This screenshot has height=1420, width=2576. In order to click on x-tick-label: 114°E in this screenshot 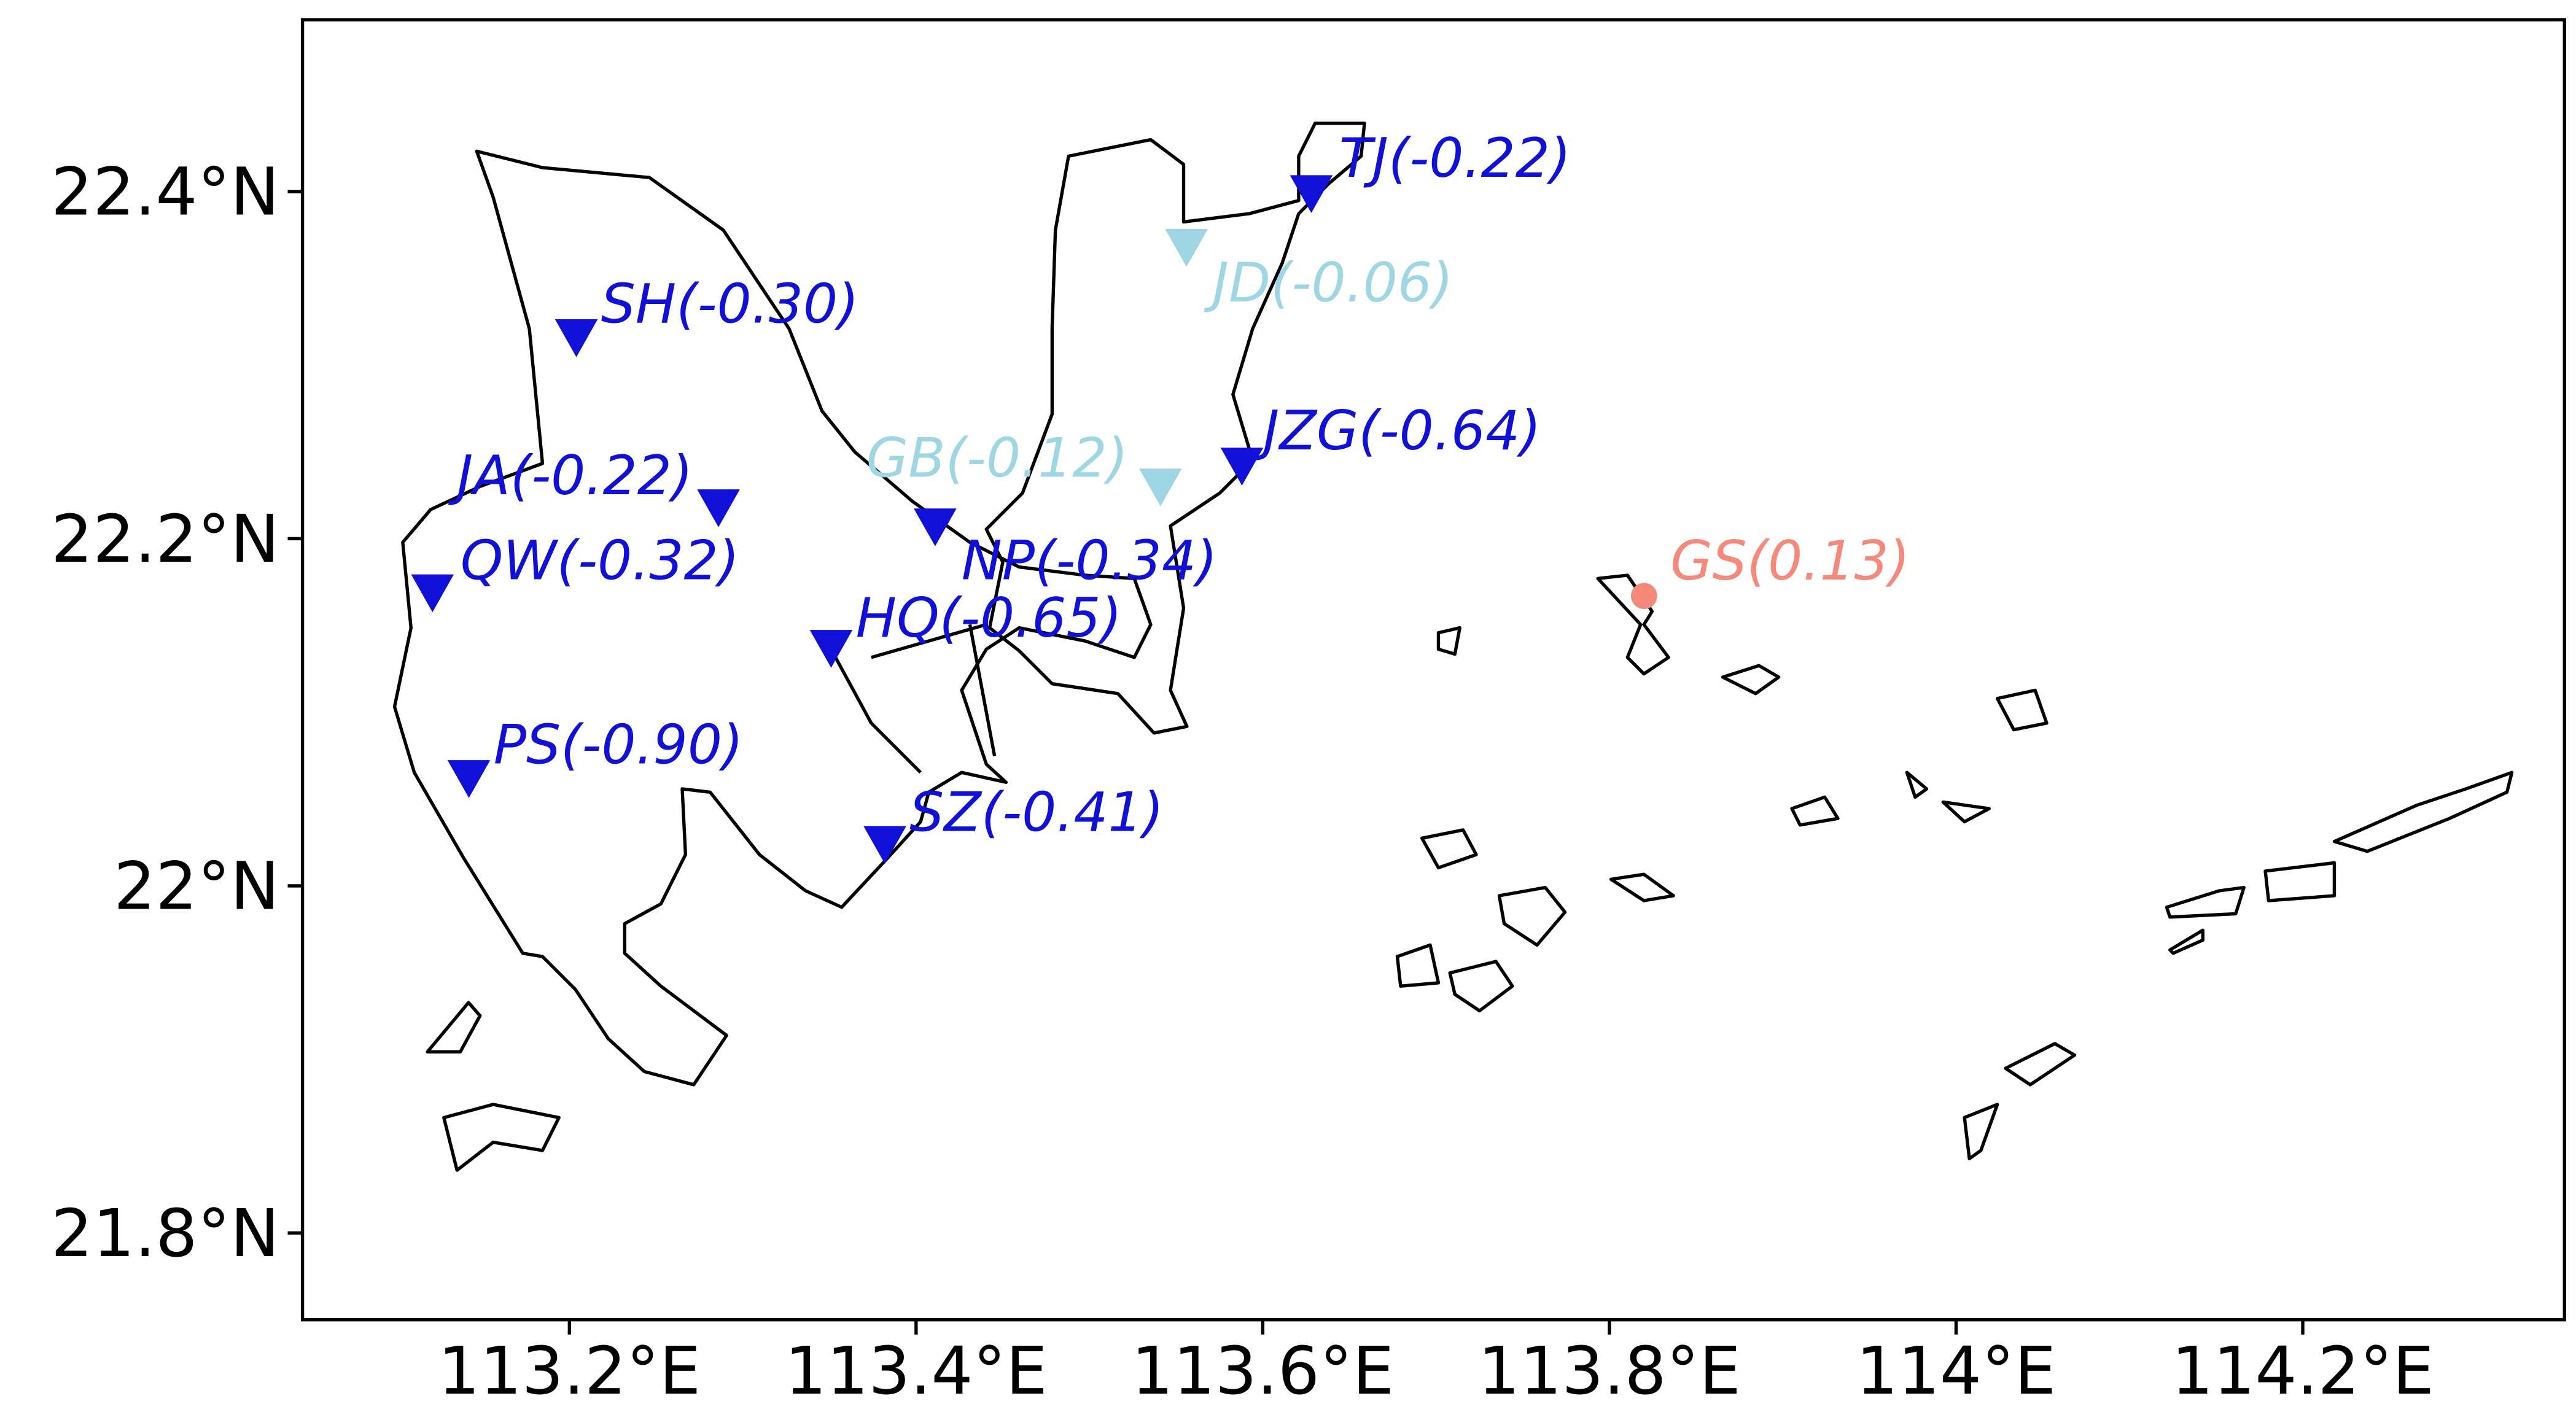, I will do `click(1956, 1372)`.